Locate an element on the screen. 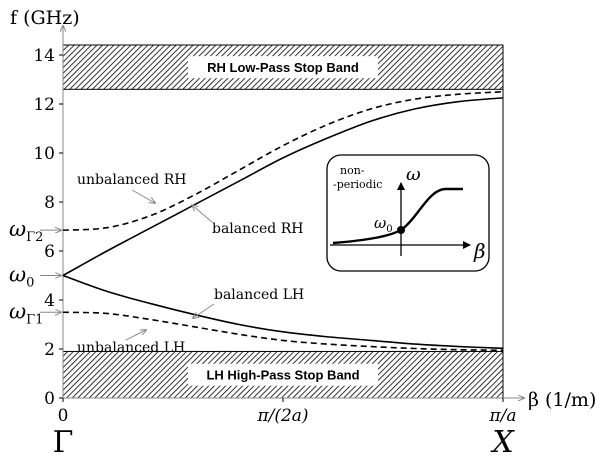  inset-panel: non- -periodic ω β ω0 is located at coordinates (408, 213).